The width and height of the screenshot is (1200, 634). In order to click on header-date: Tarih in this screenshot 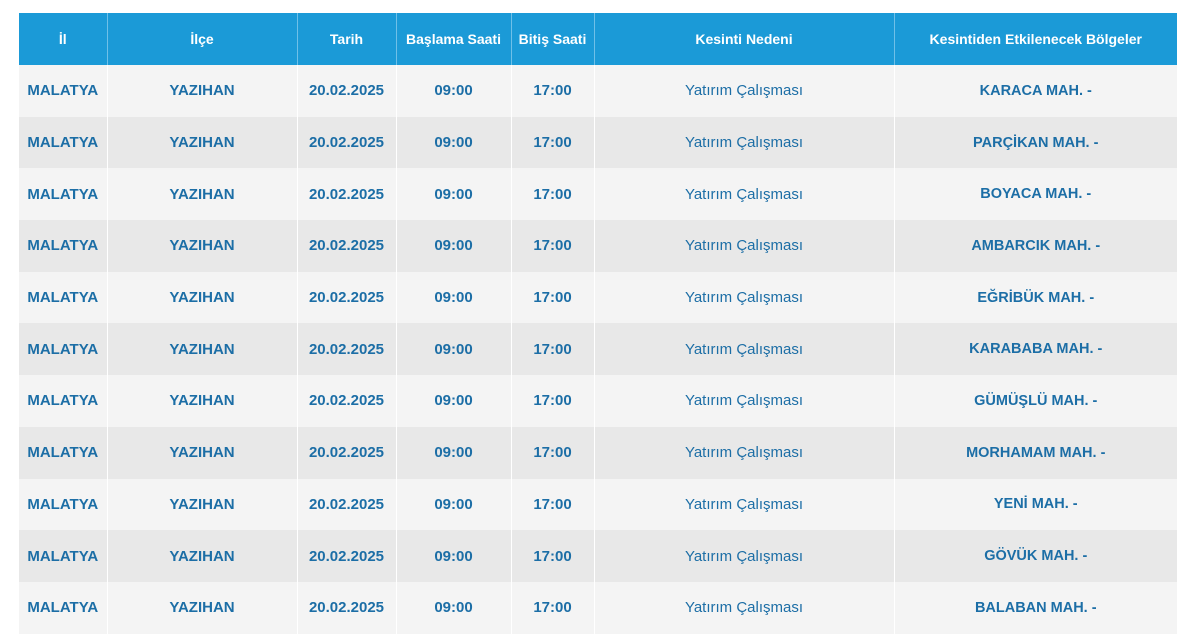, I will do `click(347, 39)`.